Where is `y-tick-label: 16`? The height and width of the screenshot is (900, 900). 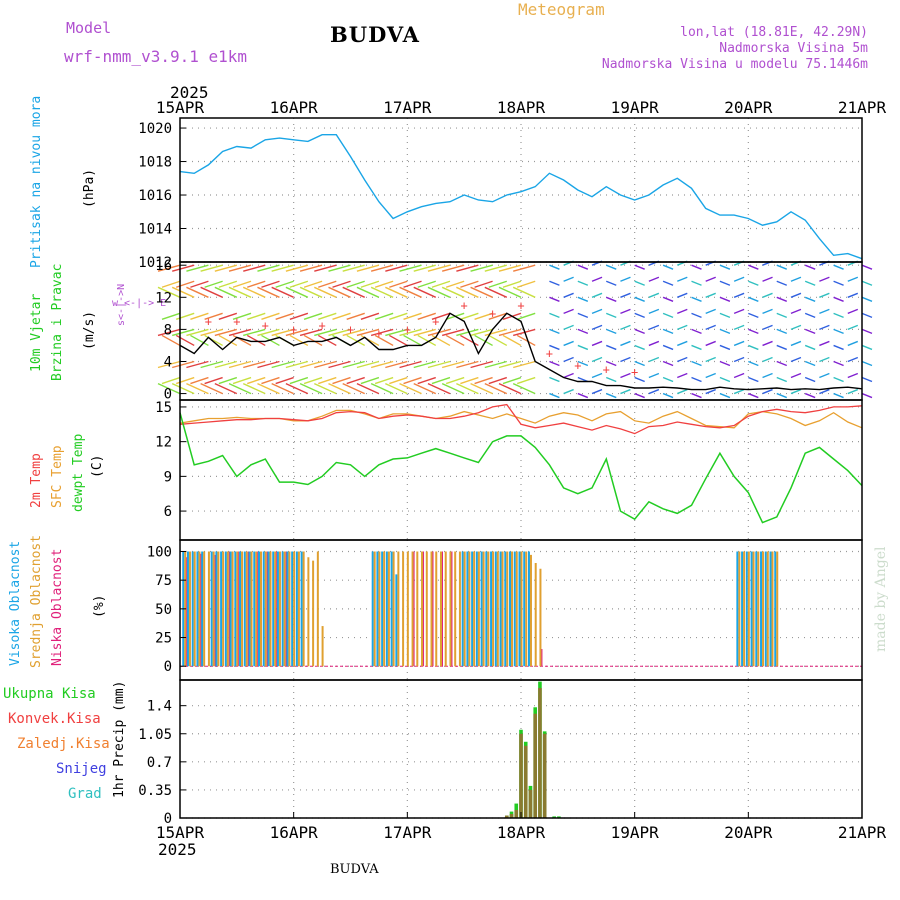
y-tick-label: 16 is located at coordinates (163, 266).